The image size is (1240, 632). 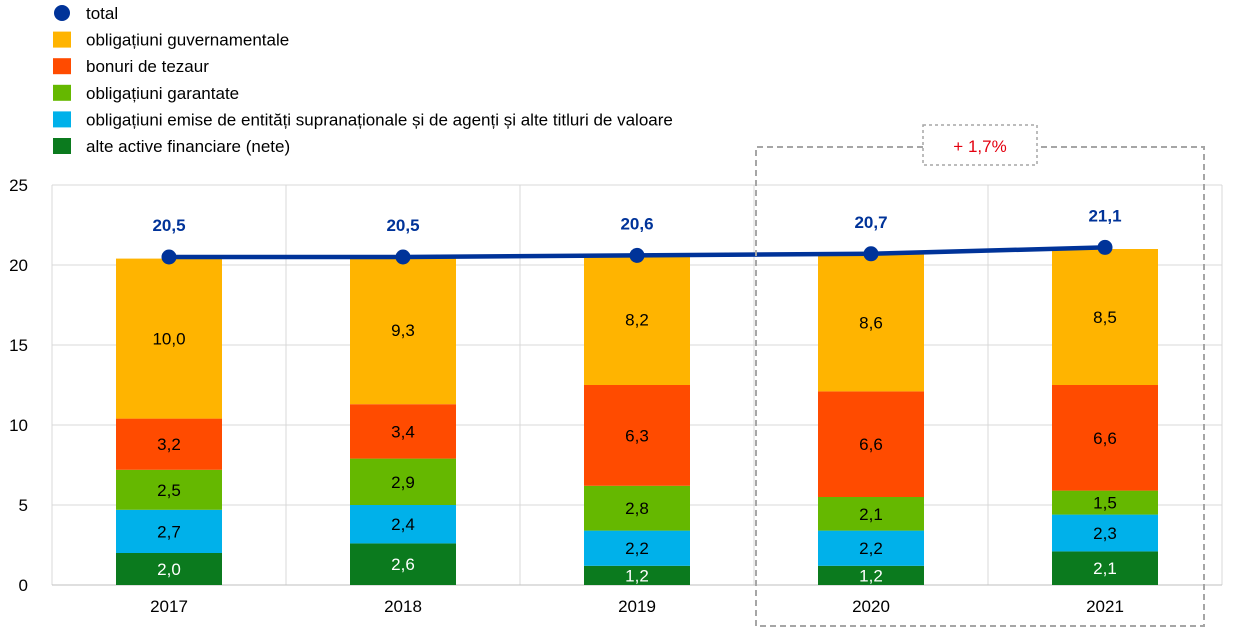 I want to click on legend-label: total, so click(x=102, y=13).